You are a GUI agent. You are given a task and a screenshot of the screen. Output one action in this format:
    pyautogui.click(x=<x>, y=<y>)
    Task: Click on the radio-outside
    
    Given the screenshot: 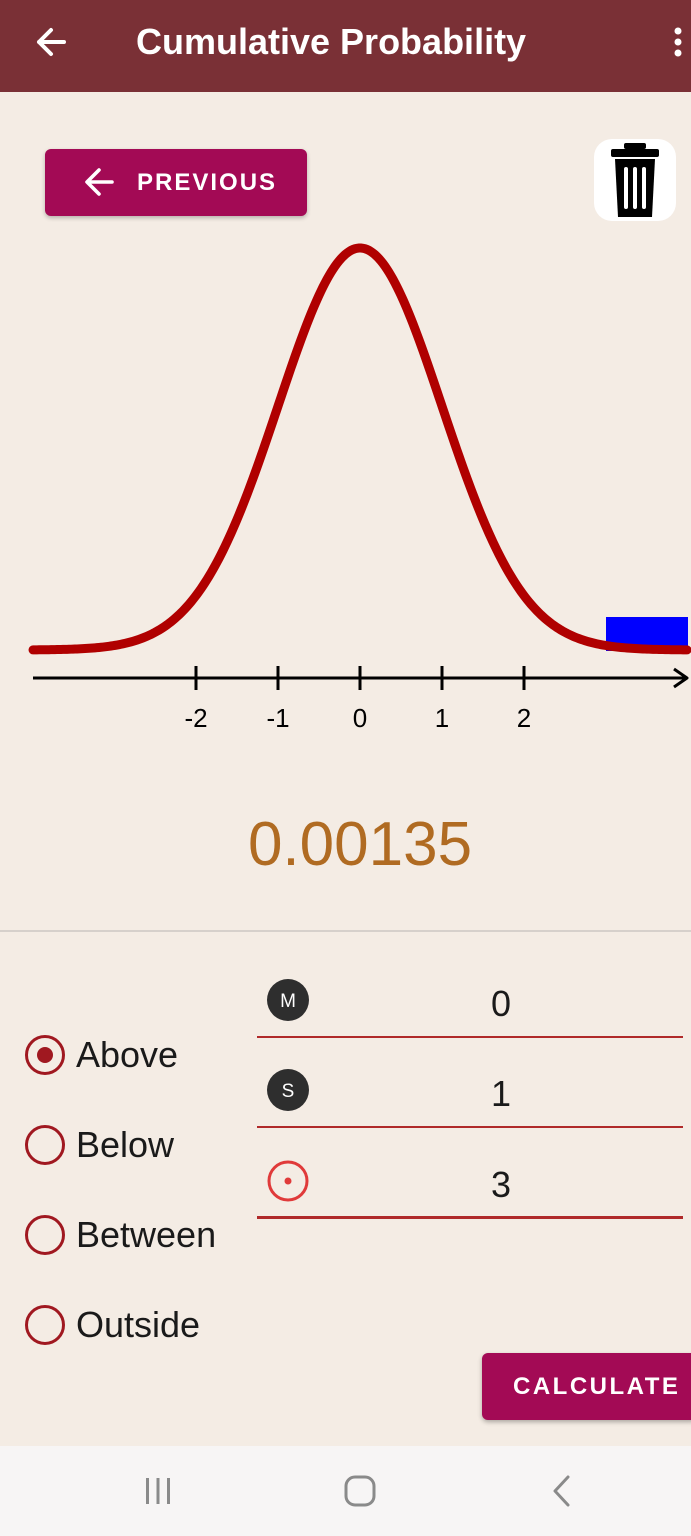 What is the action you would take?
    pyautogui.click(x=45, y=1325)
    